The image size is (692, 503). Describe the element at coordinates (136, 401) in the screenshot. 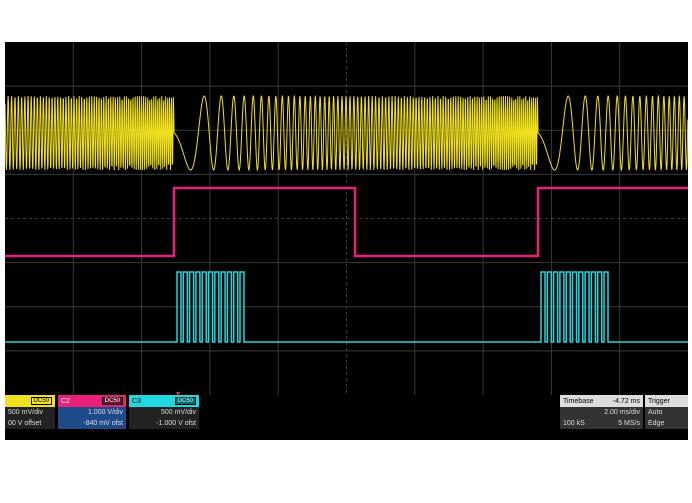

I see `c3-name: C3` at that location.